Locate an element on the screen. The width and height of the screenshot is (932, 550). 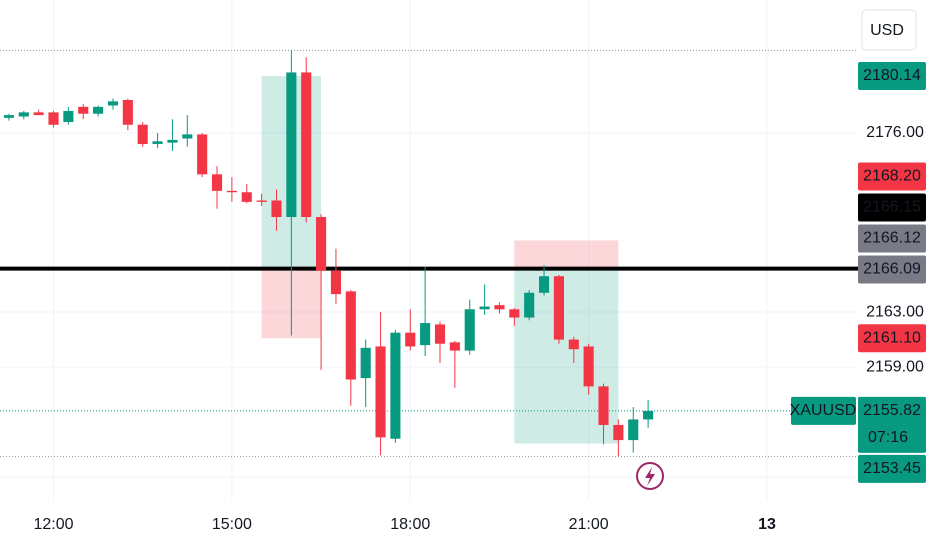
x-tick-label: 12:00 is located at coordinates (53, 524).